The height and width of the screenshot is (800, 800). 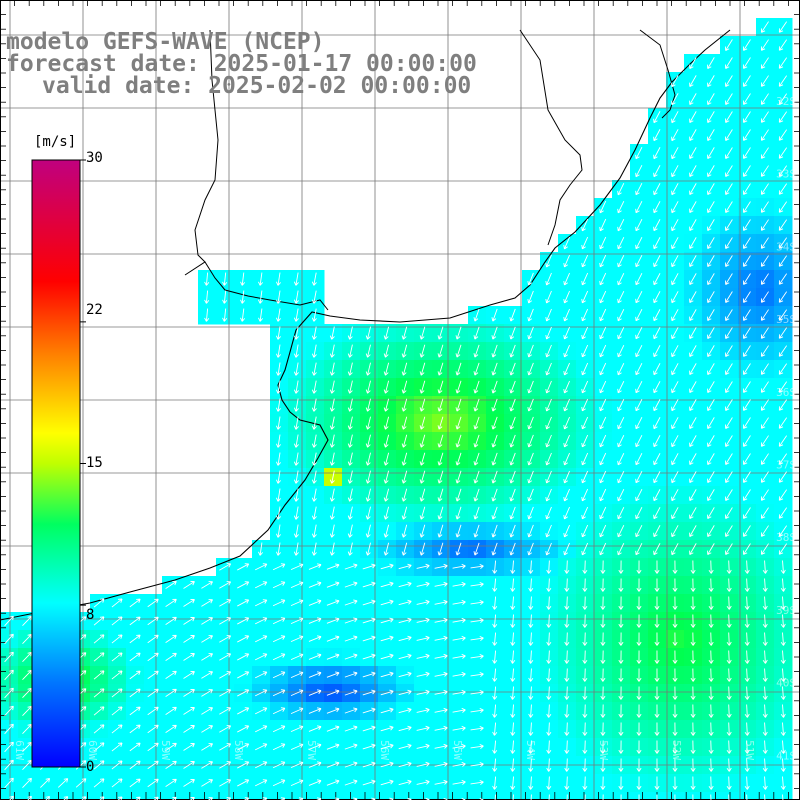 What do you see at coordinates (477, 796) in the screenshot?
I see `wind-cell` at bounding box center [477, 796].